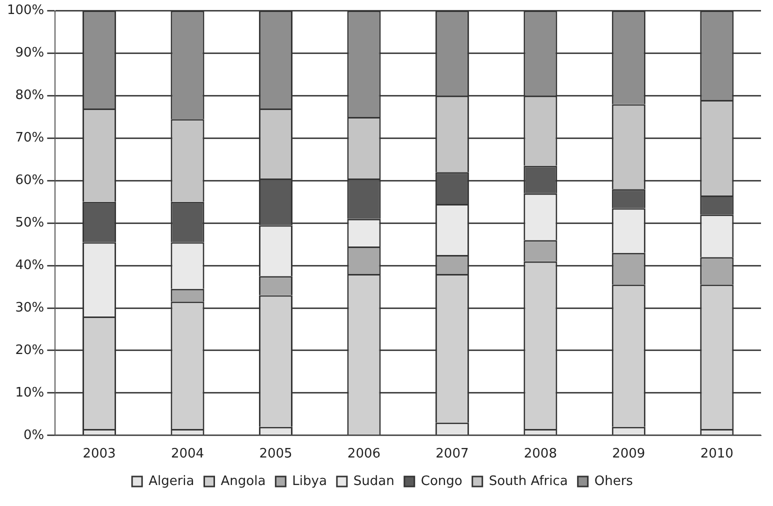 The image size is (773, 506). I want to click on y-tick-label: 20%, so click(29, 350).